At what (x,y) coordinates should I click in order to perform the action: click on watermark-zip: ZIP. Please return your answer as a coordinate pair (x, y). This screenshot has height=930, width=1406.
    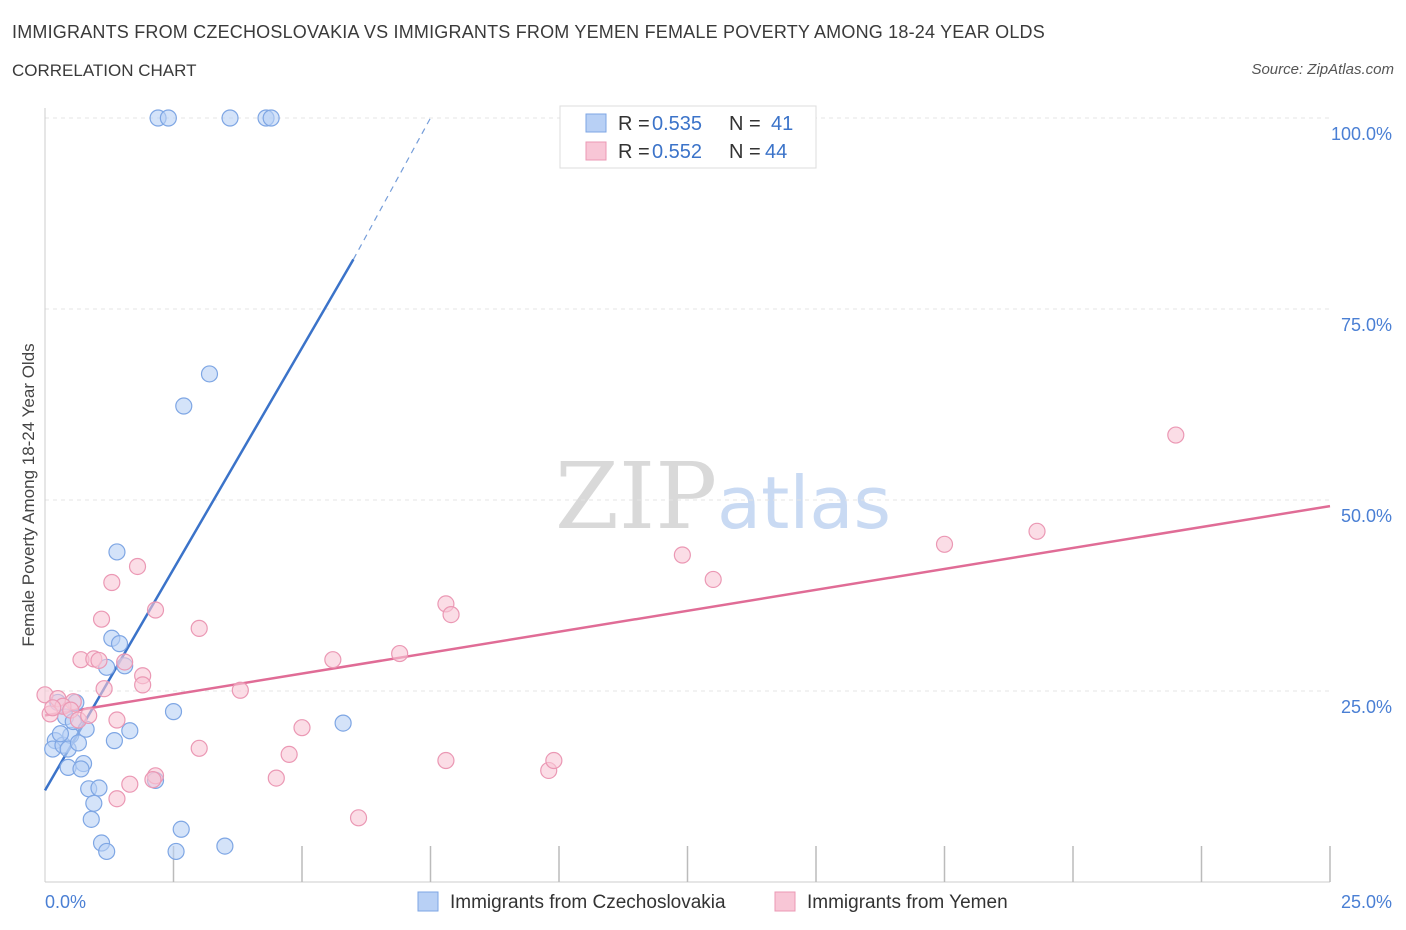
    Looking at the image, I should click on (636, 496).